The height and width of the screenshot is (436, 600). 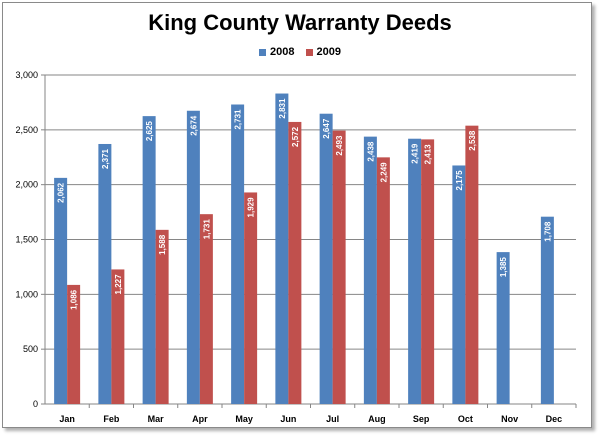 What do you see at coordinates (30, 349) in the screenshot?
I see `y-tick-label: 500` at bounding box center [30, 349].